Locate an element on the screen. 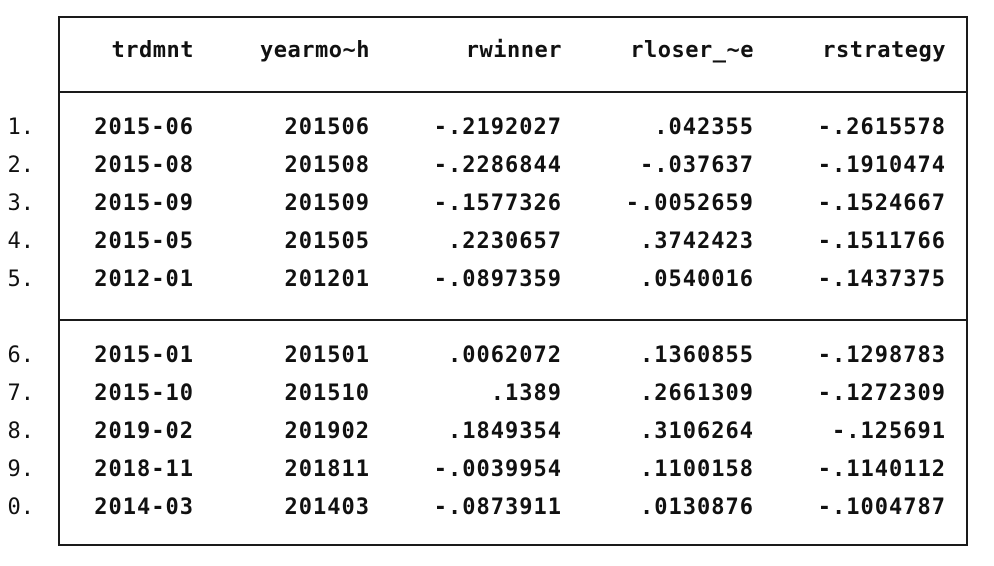 This screenshot has width=994, height=566. cell-rloser: -.037637 is located at coordinates (697, 165).